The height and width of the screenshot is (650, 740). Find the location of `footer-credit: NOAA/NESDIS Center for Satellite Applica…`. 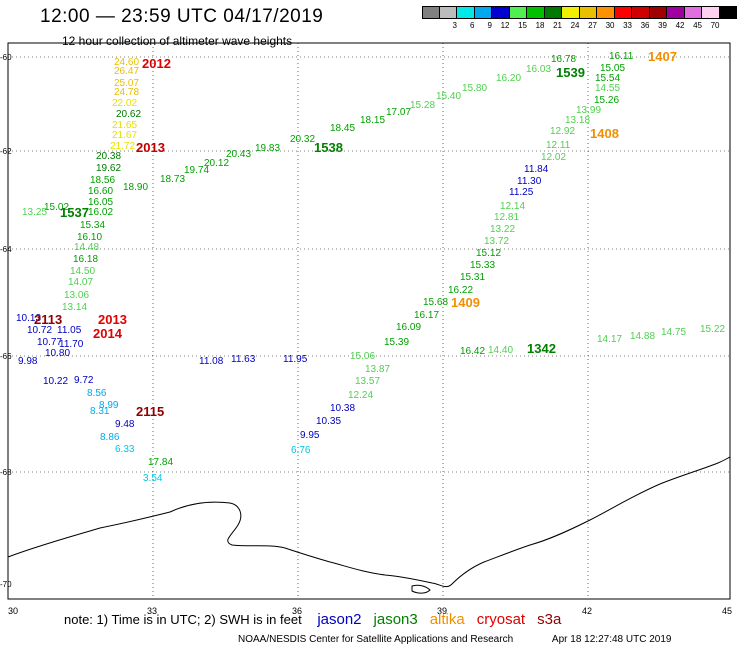

footer-credit: NOAA/NESDIS Center for Satellite Applica… is located at coordinates (454, 639).